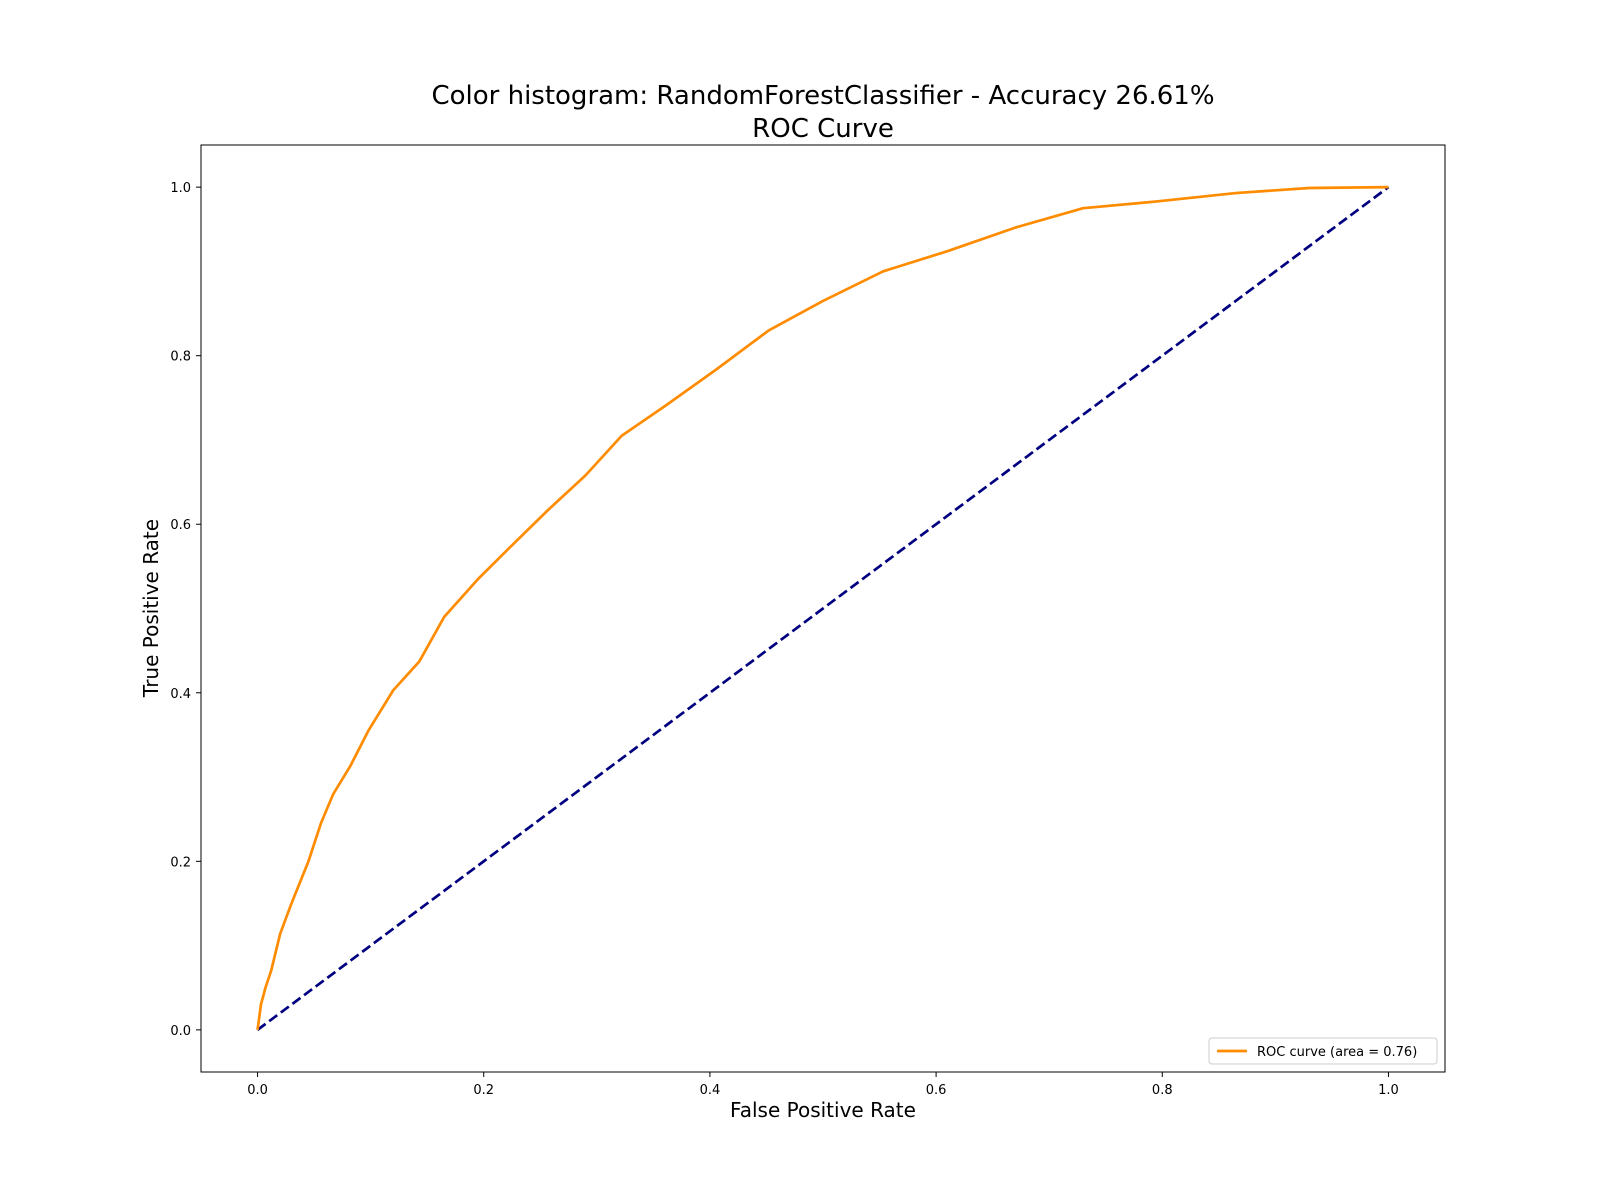 This screenshot has width=1600, height=1204. I want to click on x-tick-label: 0.0, so click(257, 1090).